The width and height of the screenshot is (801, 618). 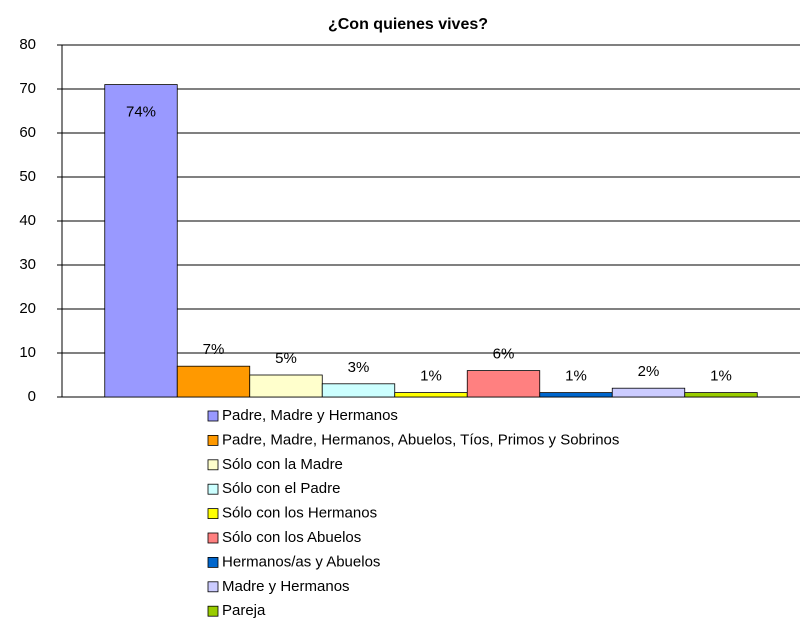 What do you see at coordinates (32, 396) in the screenshot?
I see `y-tick-label: 0` at bounding box center [32, 396].